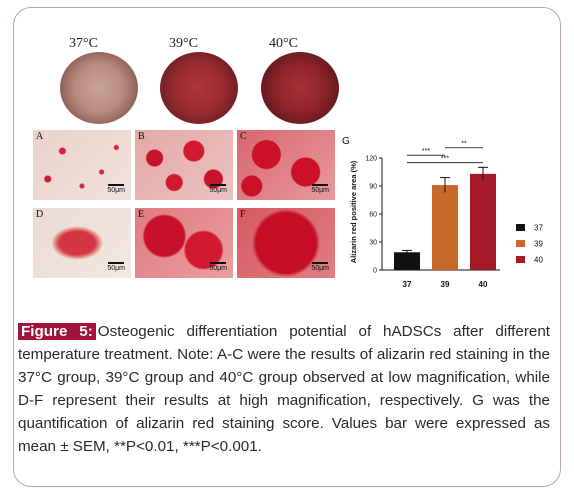 Image resolution: width=574 pixels, height=494 pixels. Describe the element at coordinates (373, 215) in the screenshot. I see `y-tick-label: 60` at that location.